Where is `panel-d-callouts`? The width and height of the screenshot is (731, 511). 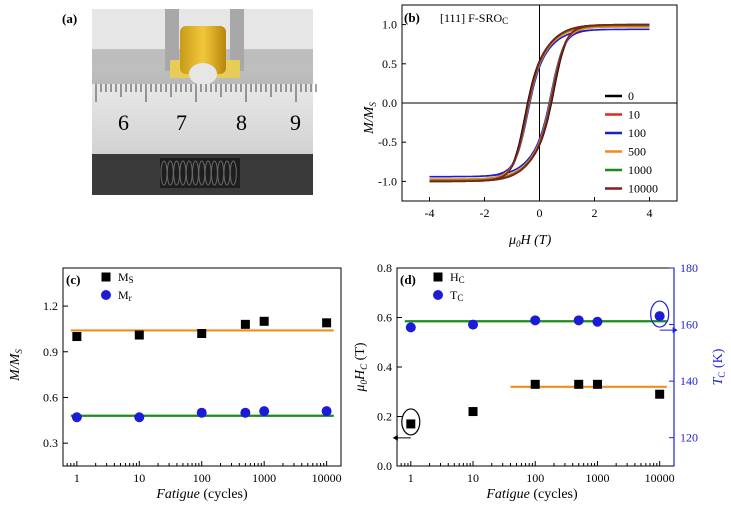 panel-d-callouts is located at coordinates (535, 370).